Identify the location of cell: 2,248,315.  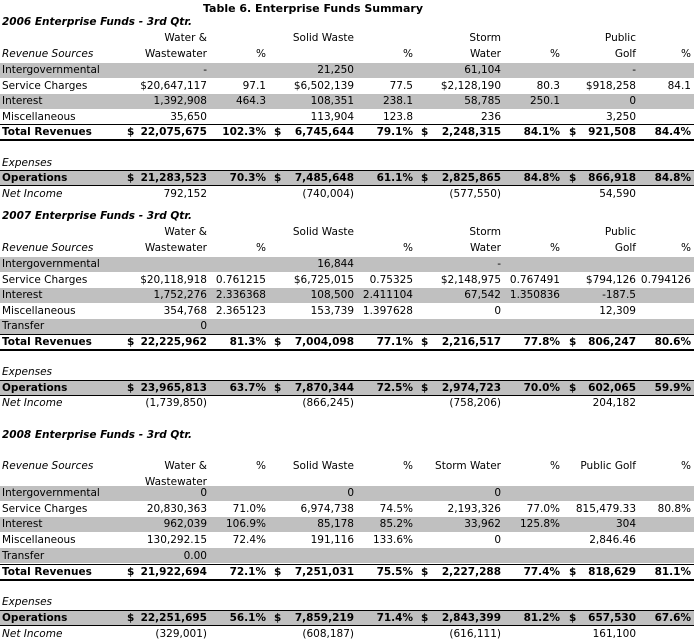
(471, 132).